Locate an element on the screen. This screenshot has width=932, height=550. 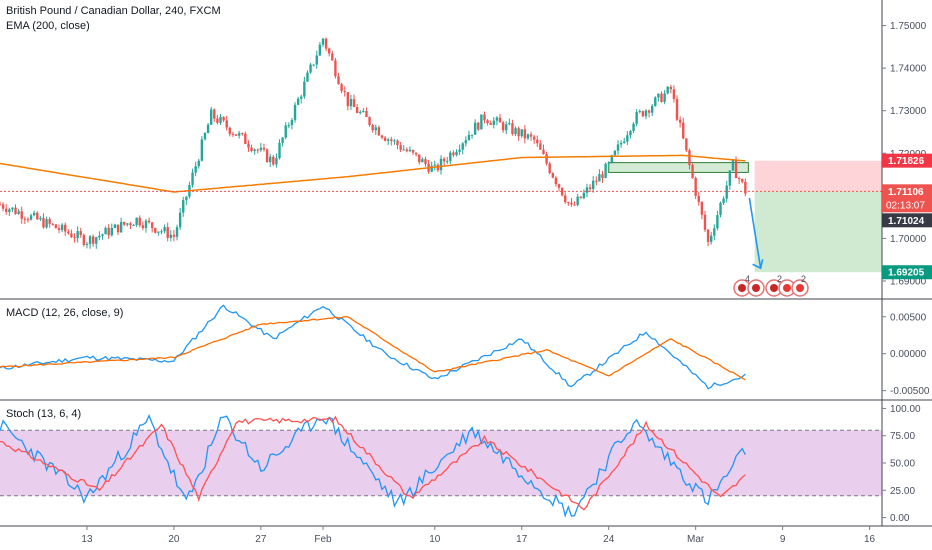
macd-line is located at coordinates (373, 347).